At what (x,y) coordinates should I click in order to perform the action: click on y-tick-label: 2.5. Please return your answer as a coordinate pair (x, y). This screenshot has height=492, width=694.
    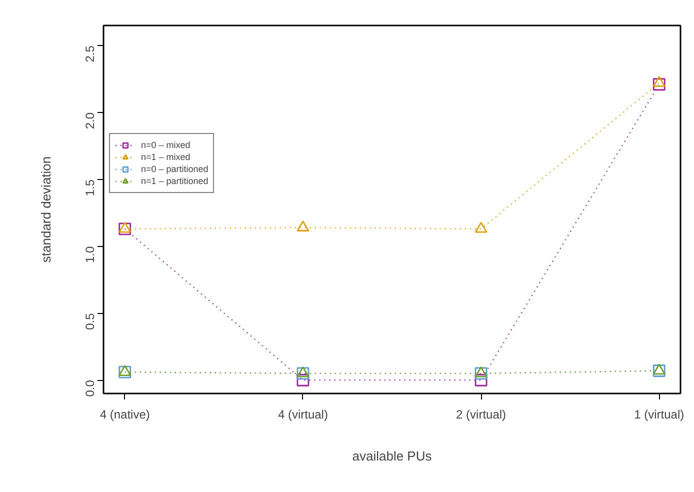
    Looking at the image, I should click on (90, 53).